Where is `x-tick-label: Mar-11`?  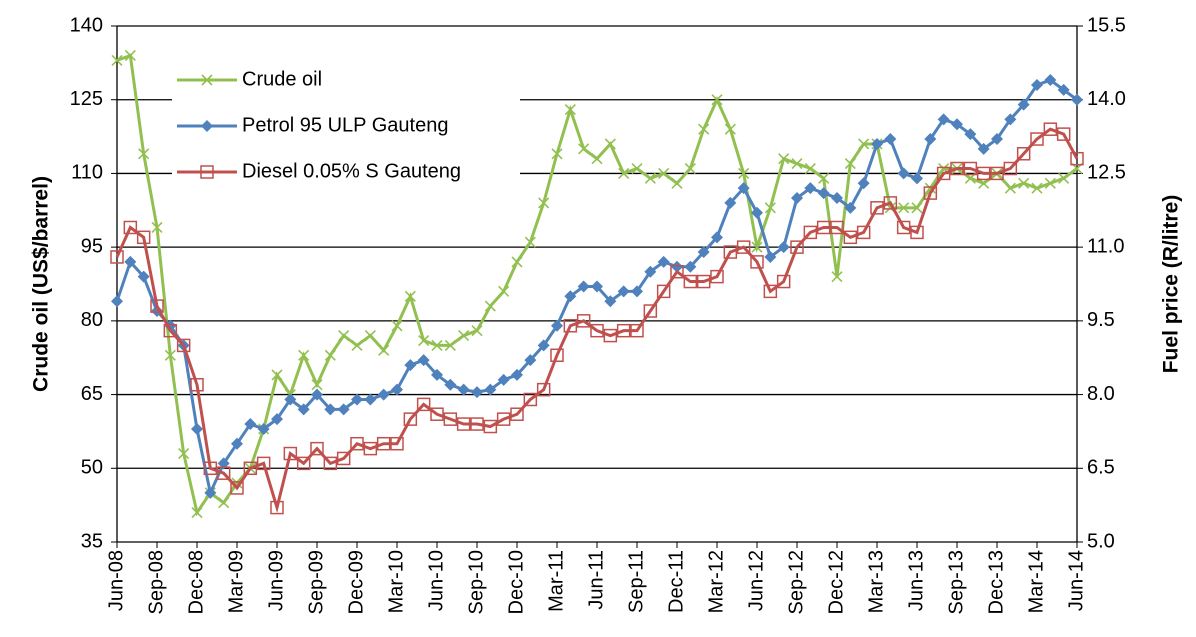 x-tick-label: Mar-11 is located at coordinates (556, 581).